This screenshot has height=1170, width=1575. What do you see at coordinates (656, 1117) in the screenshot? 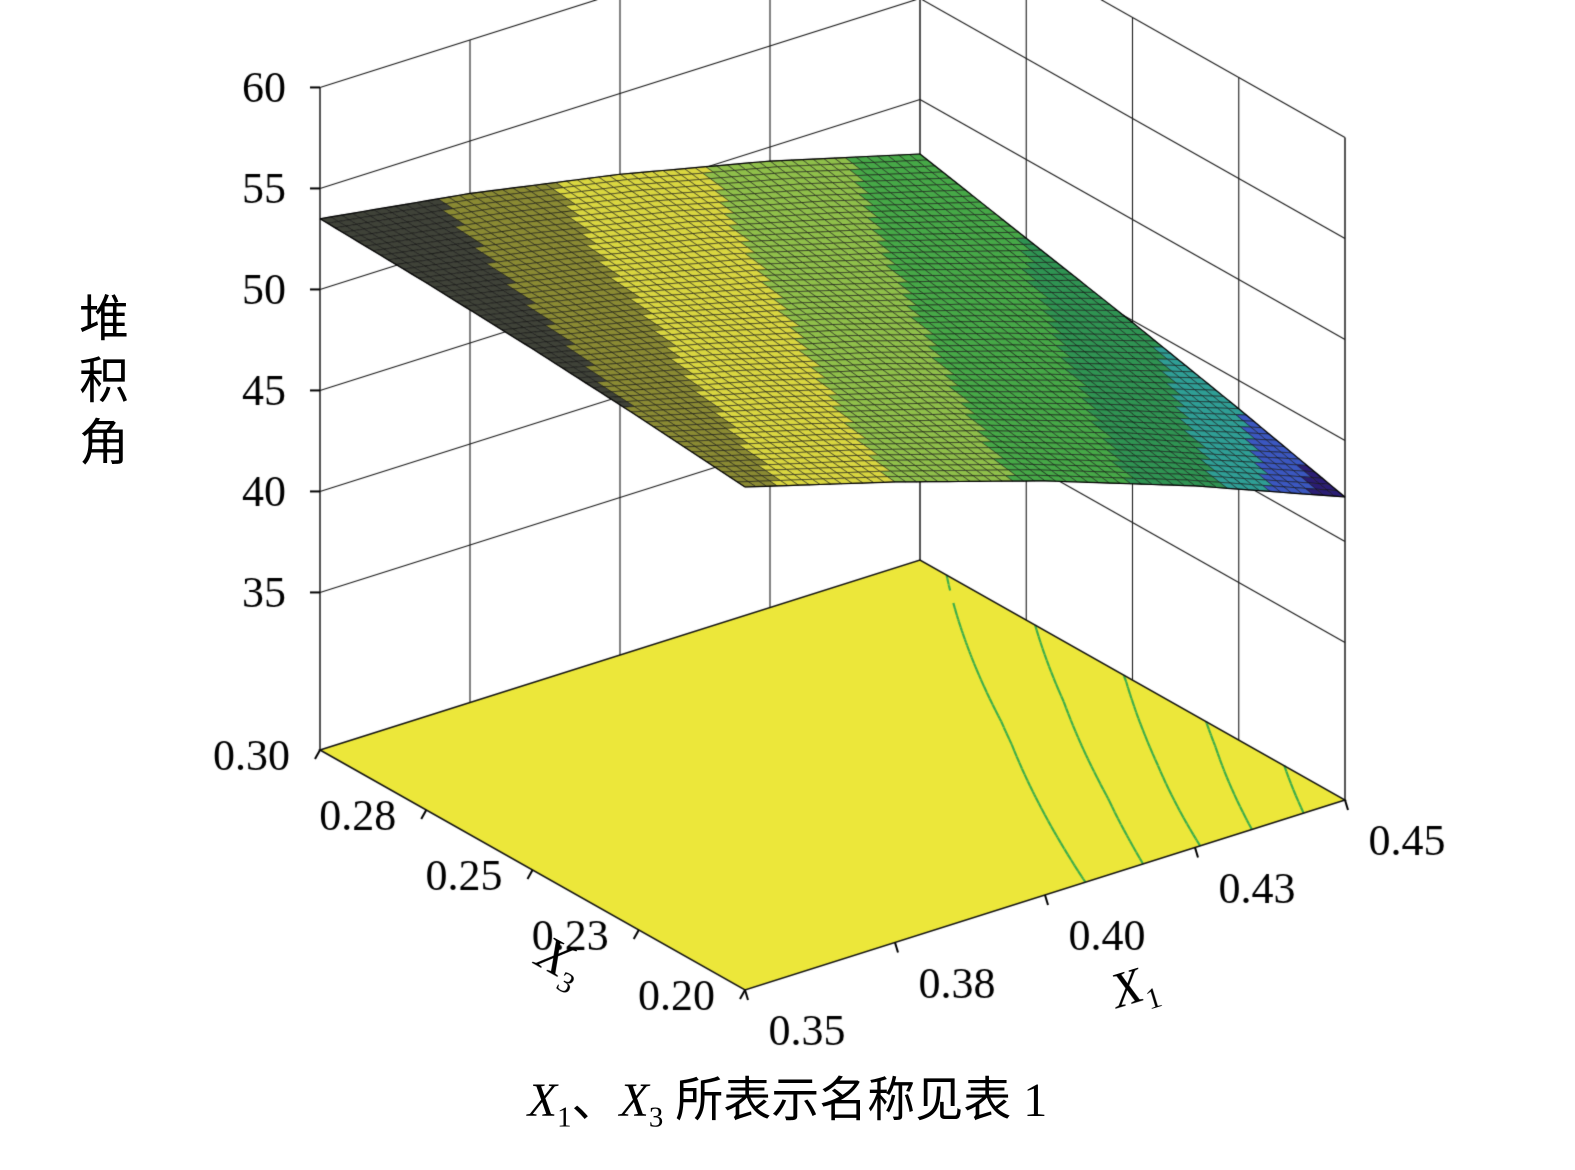
I see `caption-var-x3-sub: 3` at bounding box center [656, 1117].